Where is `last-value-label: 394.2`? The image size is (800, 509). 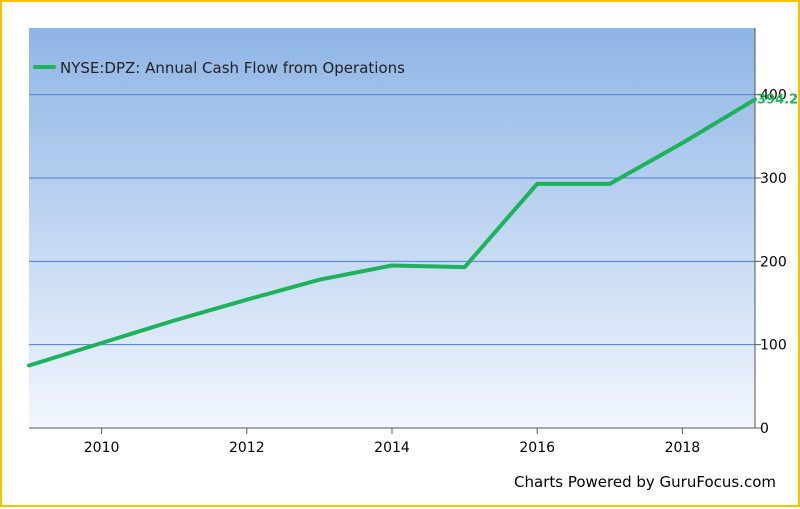 last-value-label: 394.2 is located at coordinates (777, 100).